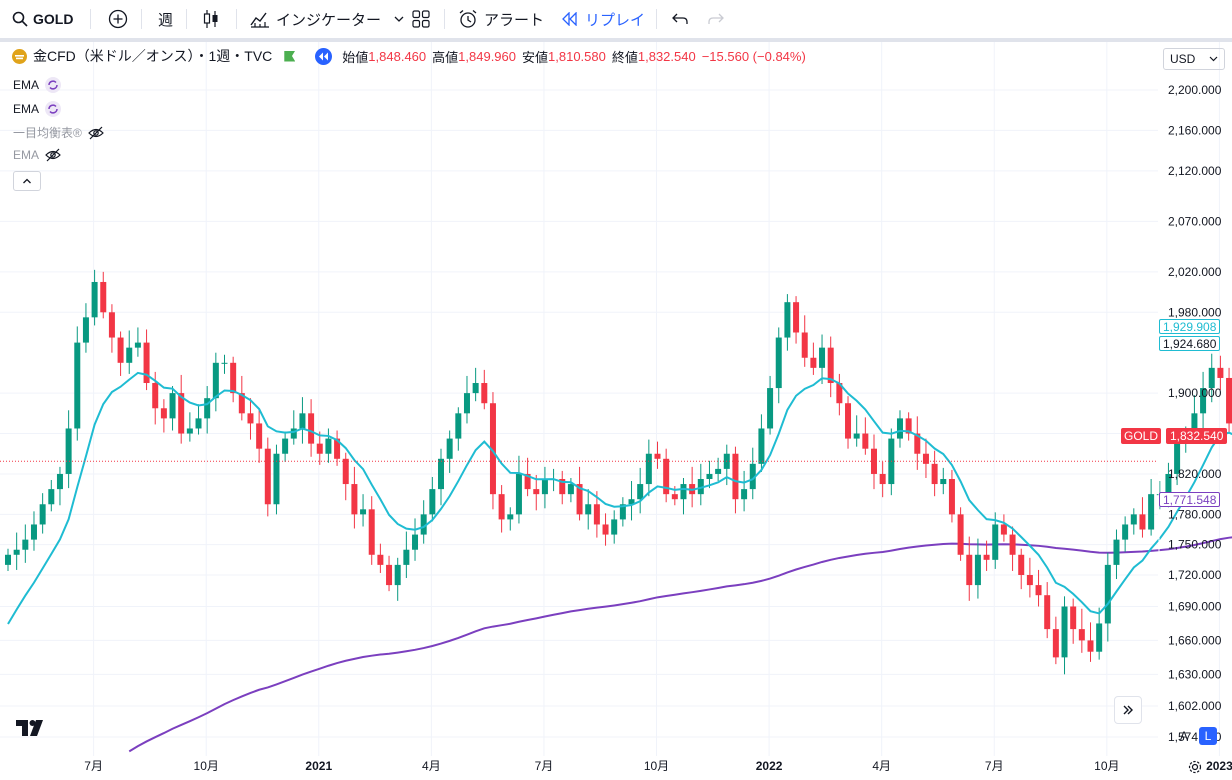 The height and width of the screenshot is (780, 1232). What do you see at coordinates (53, 19) in the screenshot?
I see `symbol-name: GOLD` at bounding box center [53, 19].